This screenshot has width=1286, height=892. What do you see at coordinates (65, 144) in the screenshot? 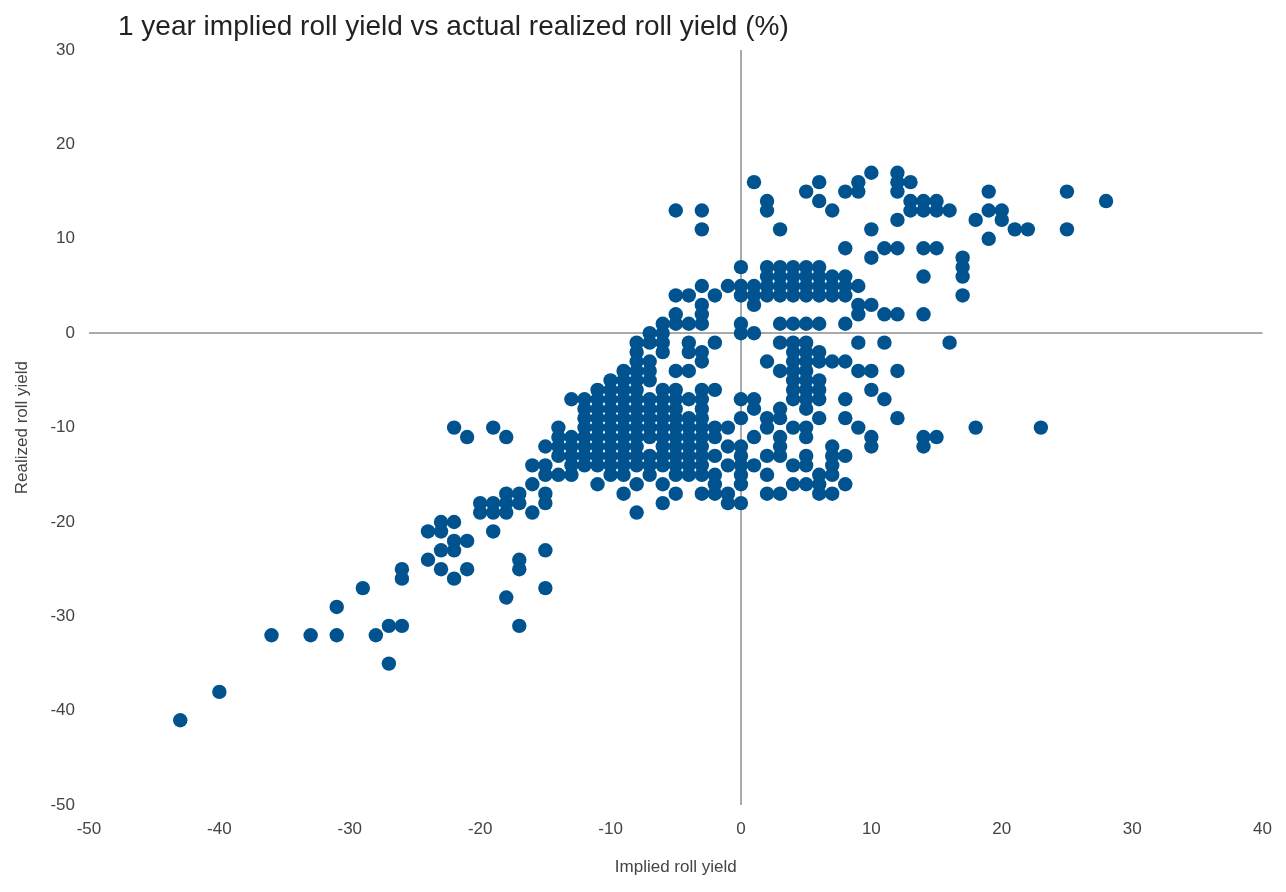
I see `y-tick-label: 20` at bounding box center [65, 144].